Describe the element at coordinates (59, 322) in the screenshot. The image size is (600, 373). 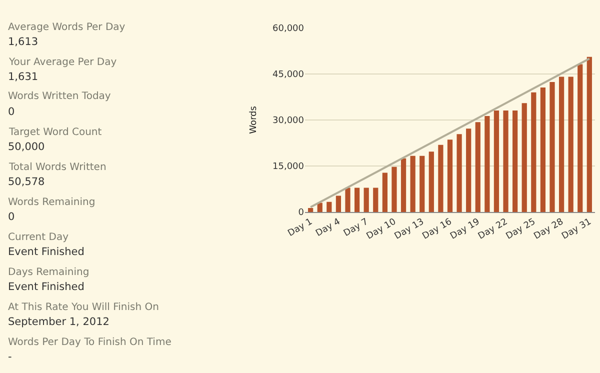
I see `text: September 1, 2012` at that location.